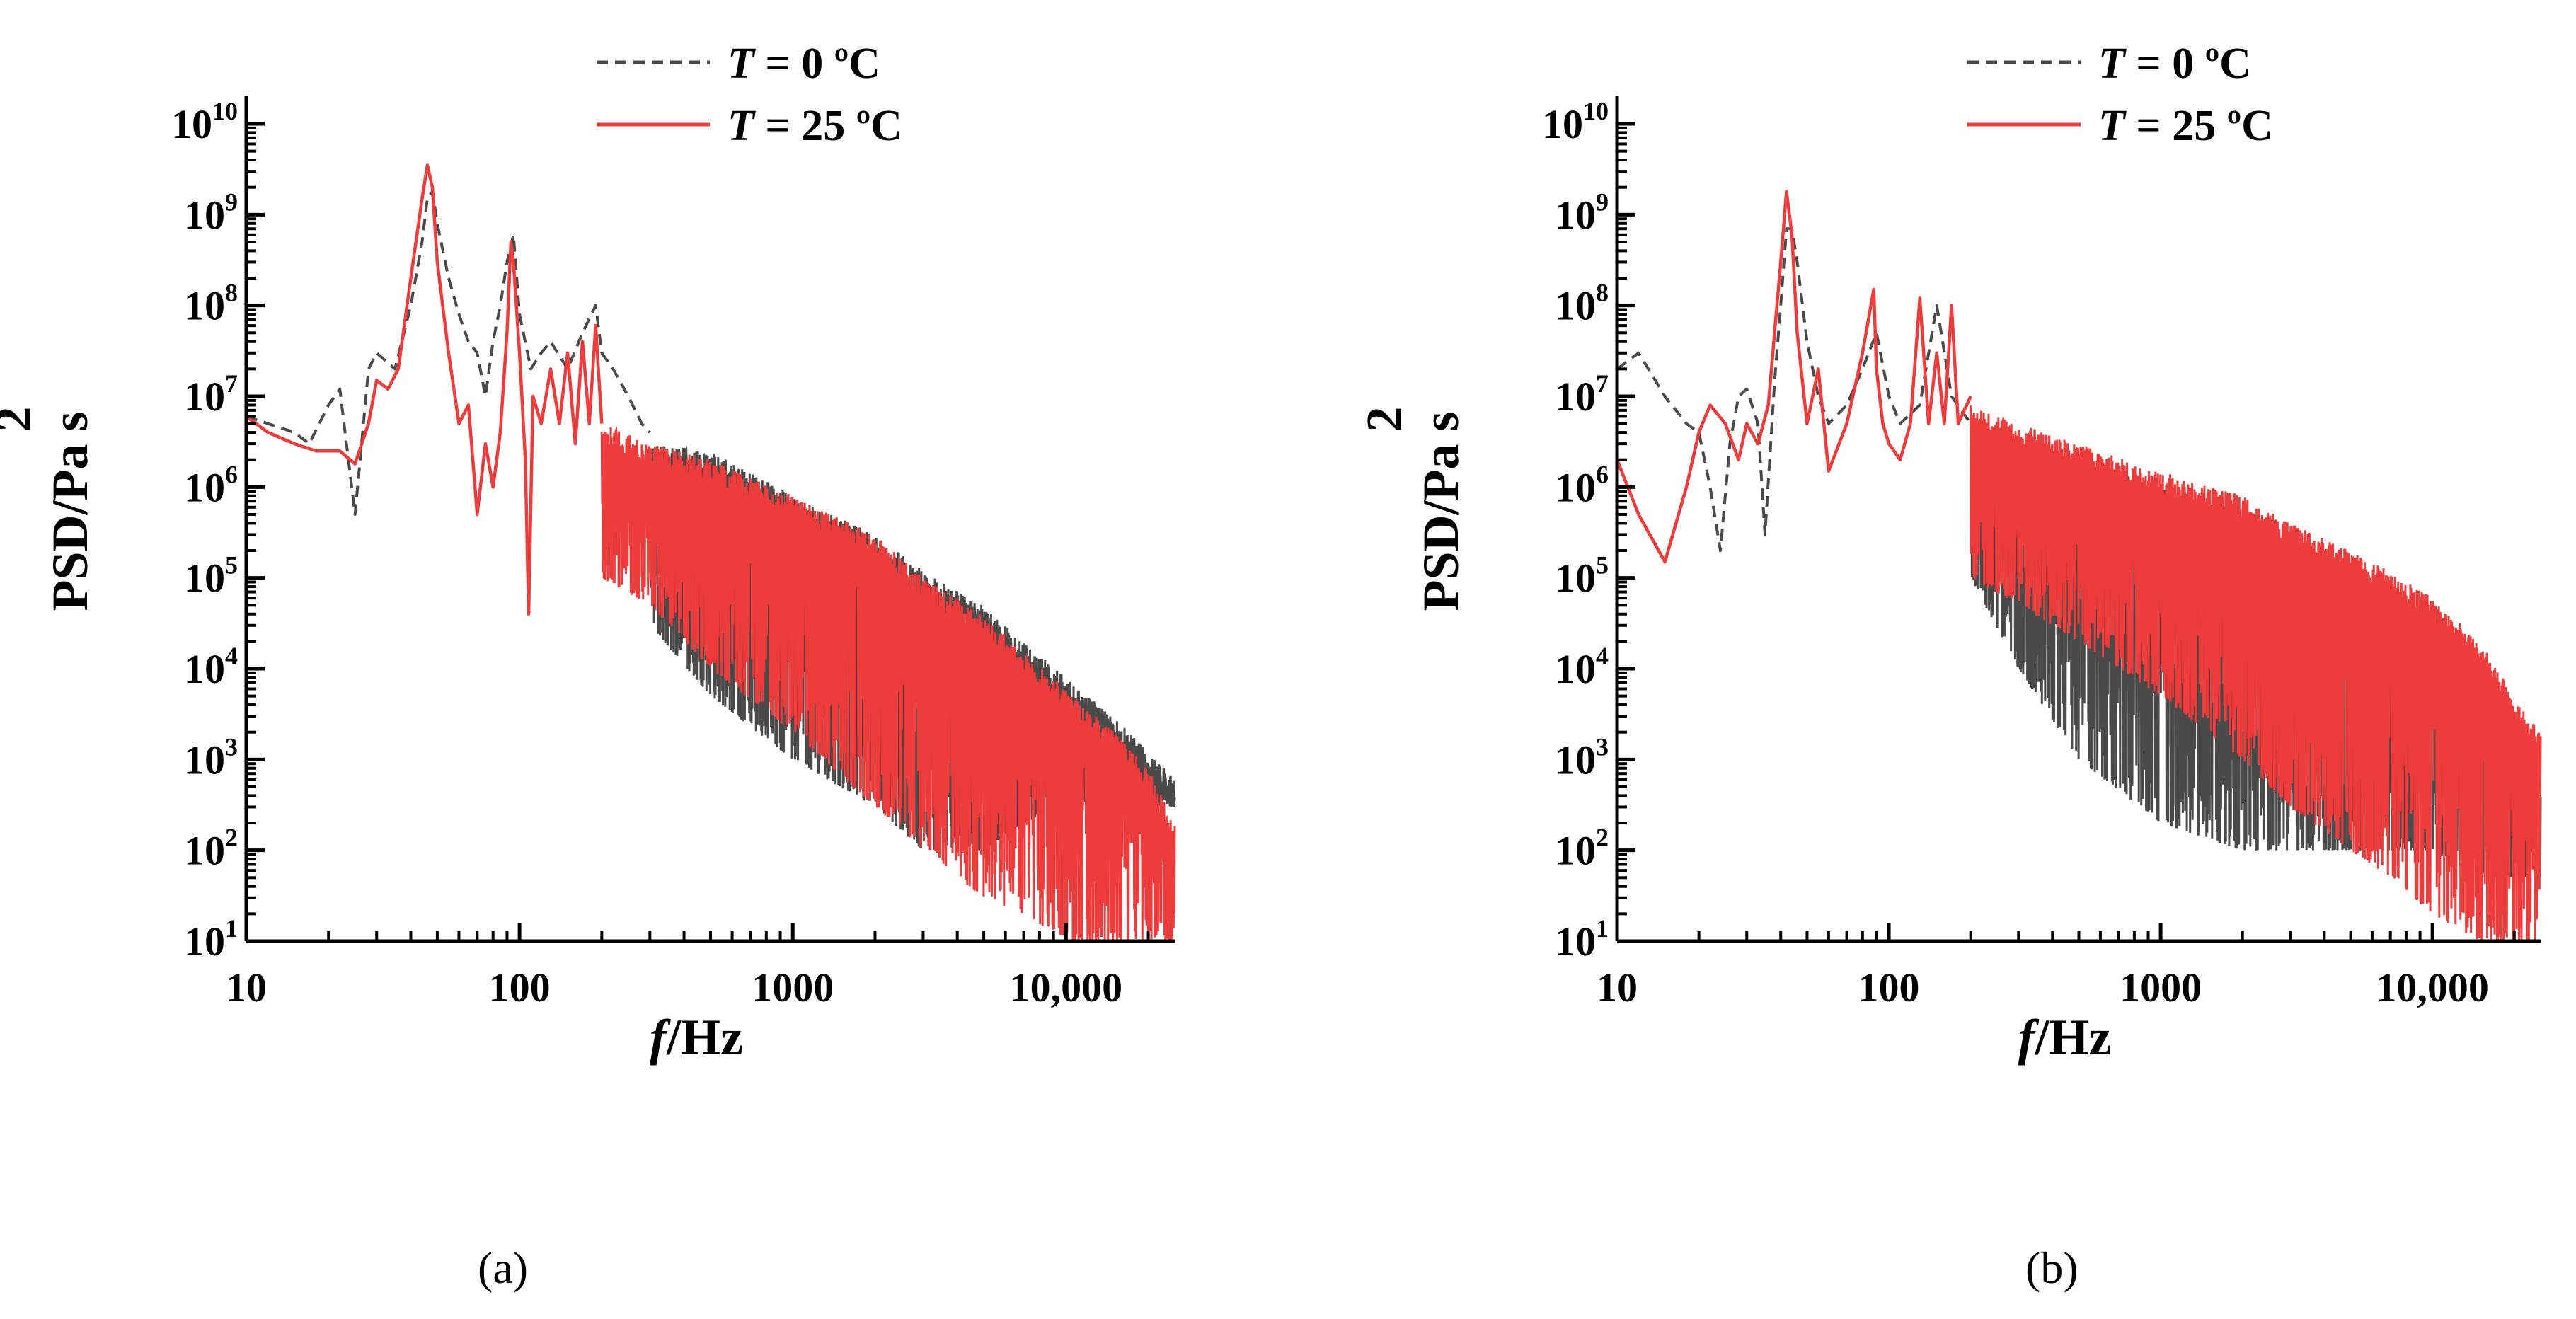 The image size is (2576, 1319). Describe the element at coordinates (504, 1268) in the screenshot. I see `panel-a-caption: (a)` at that location.